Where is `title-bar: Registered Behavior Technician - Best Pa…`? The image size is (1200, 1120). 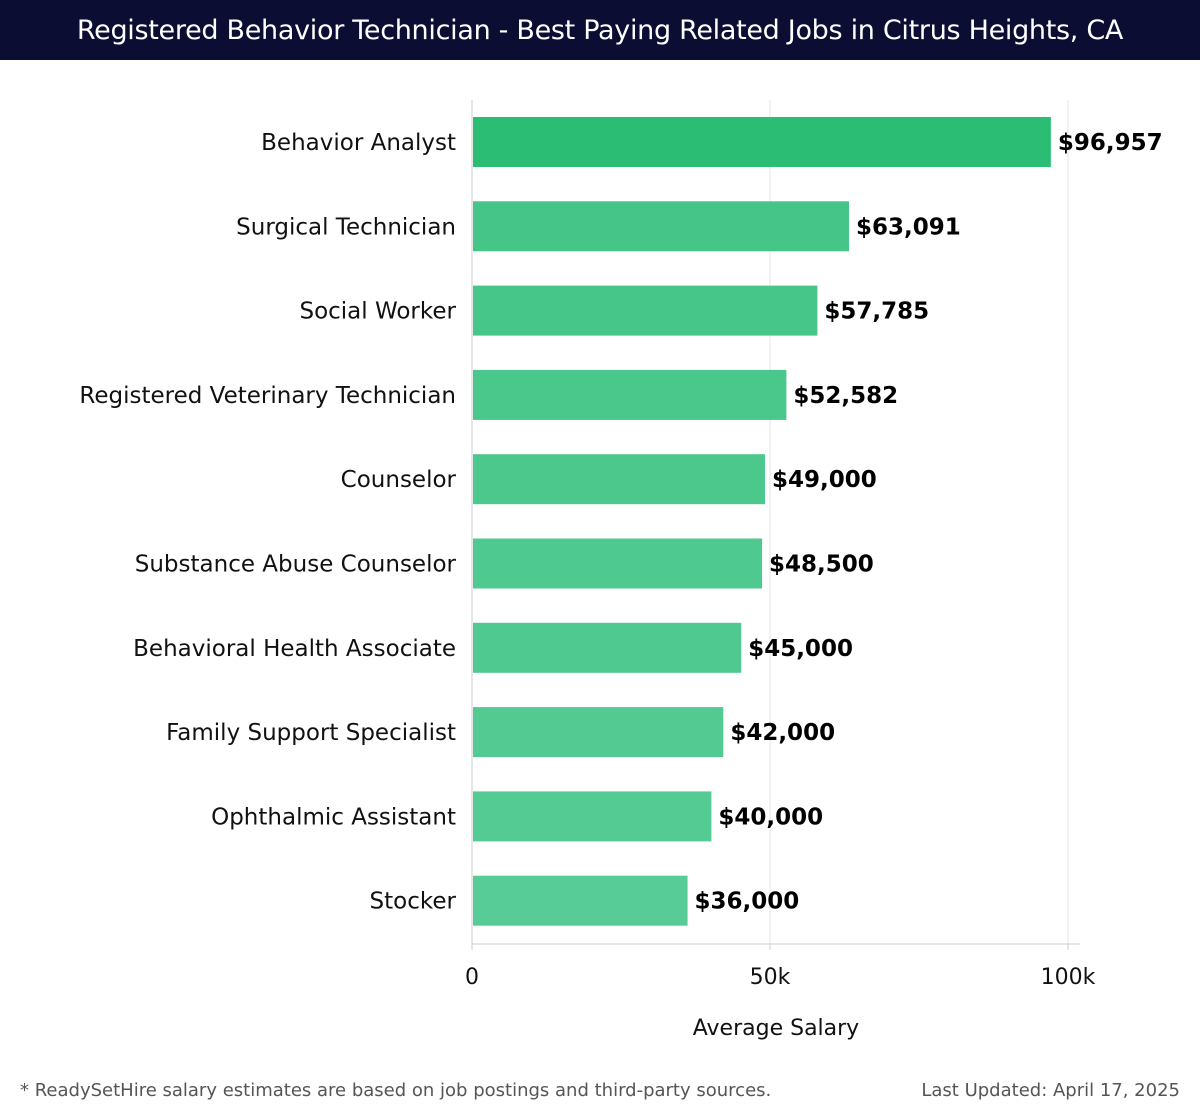
title-bar: Registered Behavior Technician - Best Pa… is located at coordinates (600, 30).